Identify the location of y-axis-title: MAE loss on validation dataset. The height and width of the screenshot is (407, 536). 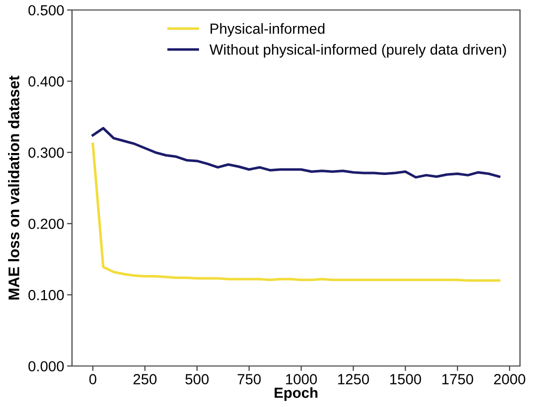
(14, 188).